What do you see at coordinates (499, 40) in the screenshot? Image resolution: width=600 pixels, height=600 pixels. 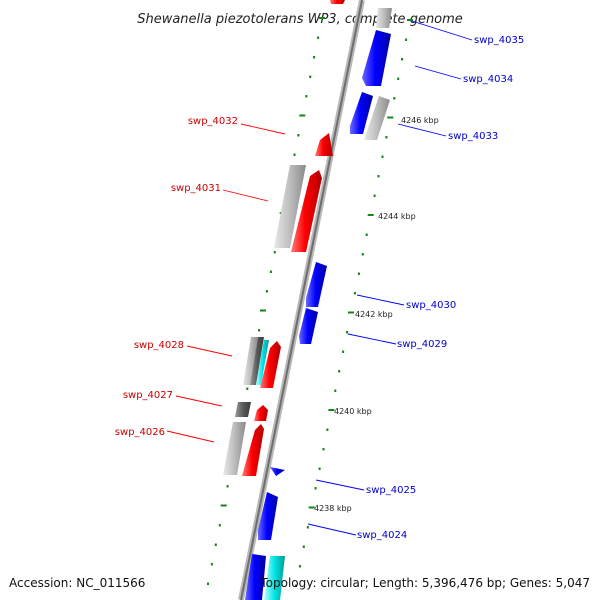 I see `gene-label: swp_4035` at bounding box center [499, 40].